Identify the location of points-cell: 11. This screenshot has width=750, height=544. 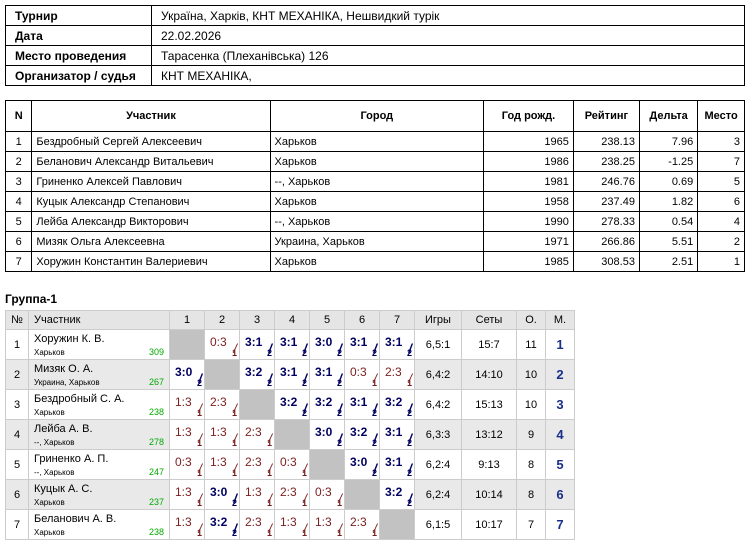
(531, 344).